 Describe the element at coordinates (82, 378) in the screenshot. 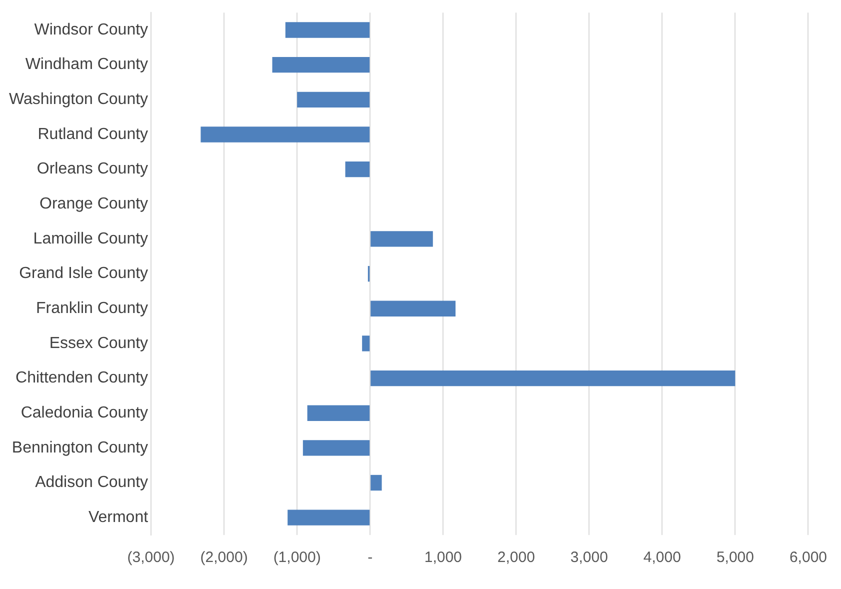

I see `y-tick-label: Chittenden County` at that location.